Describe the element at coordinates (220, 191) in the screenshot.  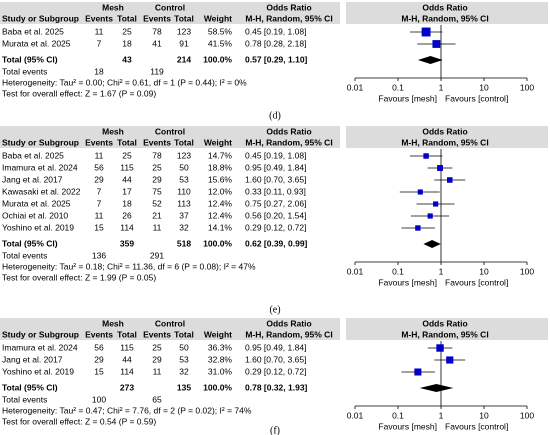
I see `table-cell: 12.0%` at that location.